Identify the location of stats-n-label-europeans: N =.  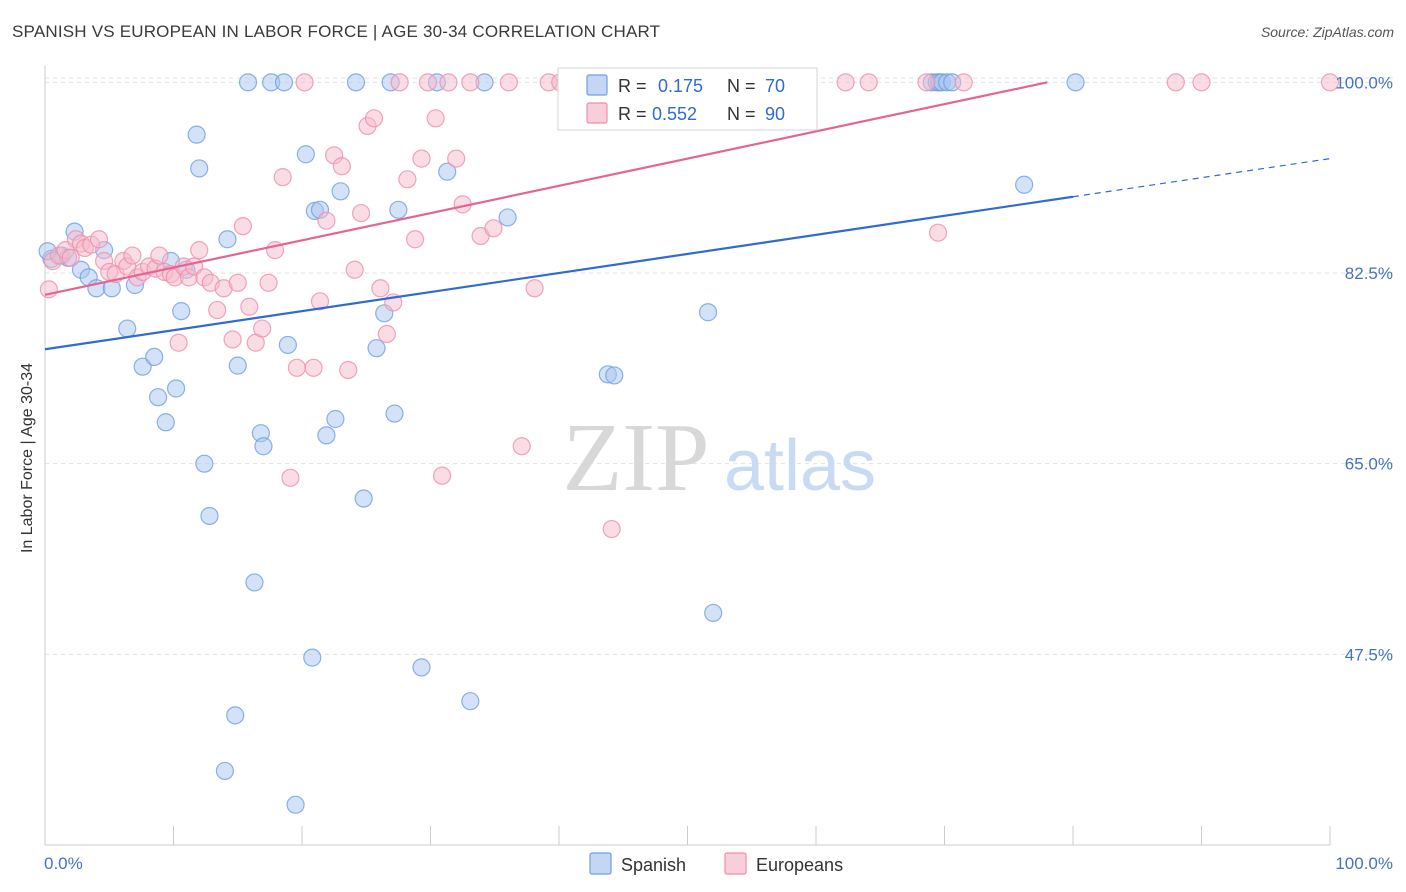
(741, 114).